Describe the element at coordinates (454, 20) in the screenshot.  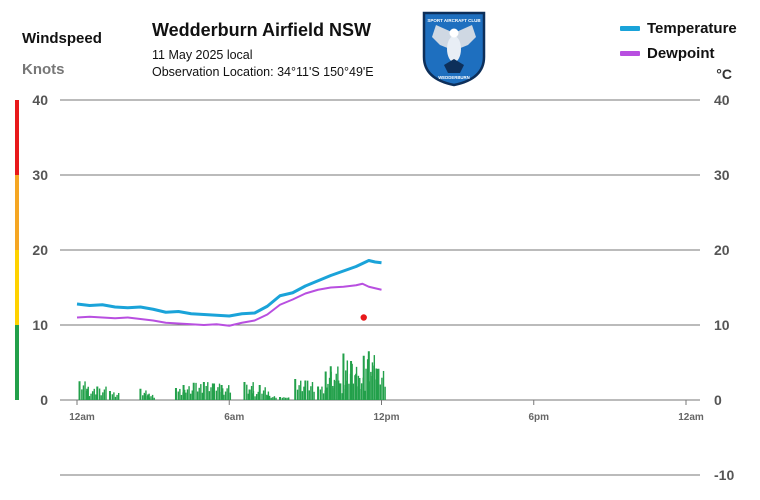
I see `logo-text-top: SPORT AIRCRAFT CLUB` at that location.